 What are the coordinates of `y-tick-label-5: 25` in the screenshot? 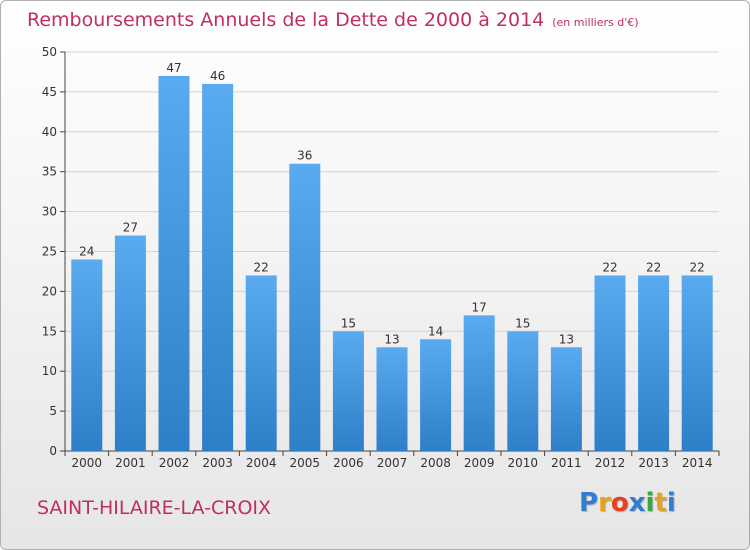 It's located at (49, 252).